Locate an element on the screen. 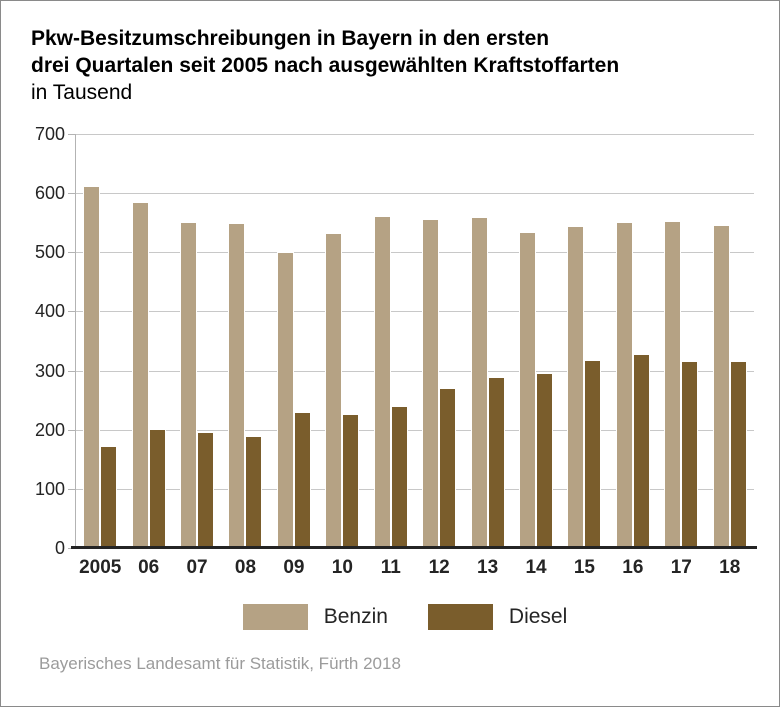 This screenshot has height=707, width=780. bar-diesel-2005 is located at coordinates (109, 497).